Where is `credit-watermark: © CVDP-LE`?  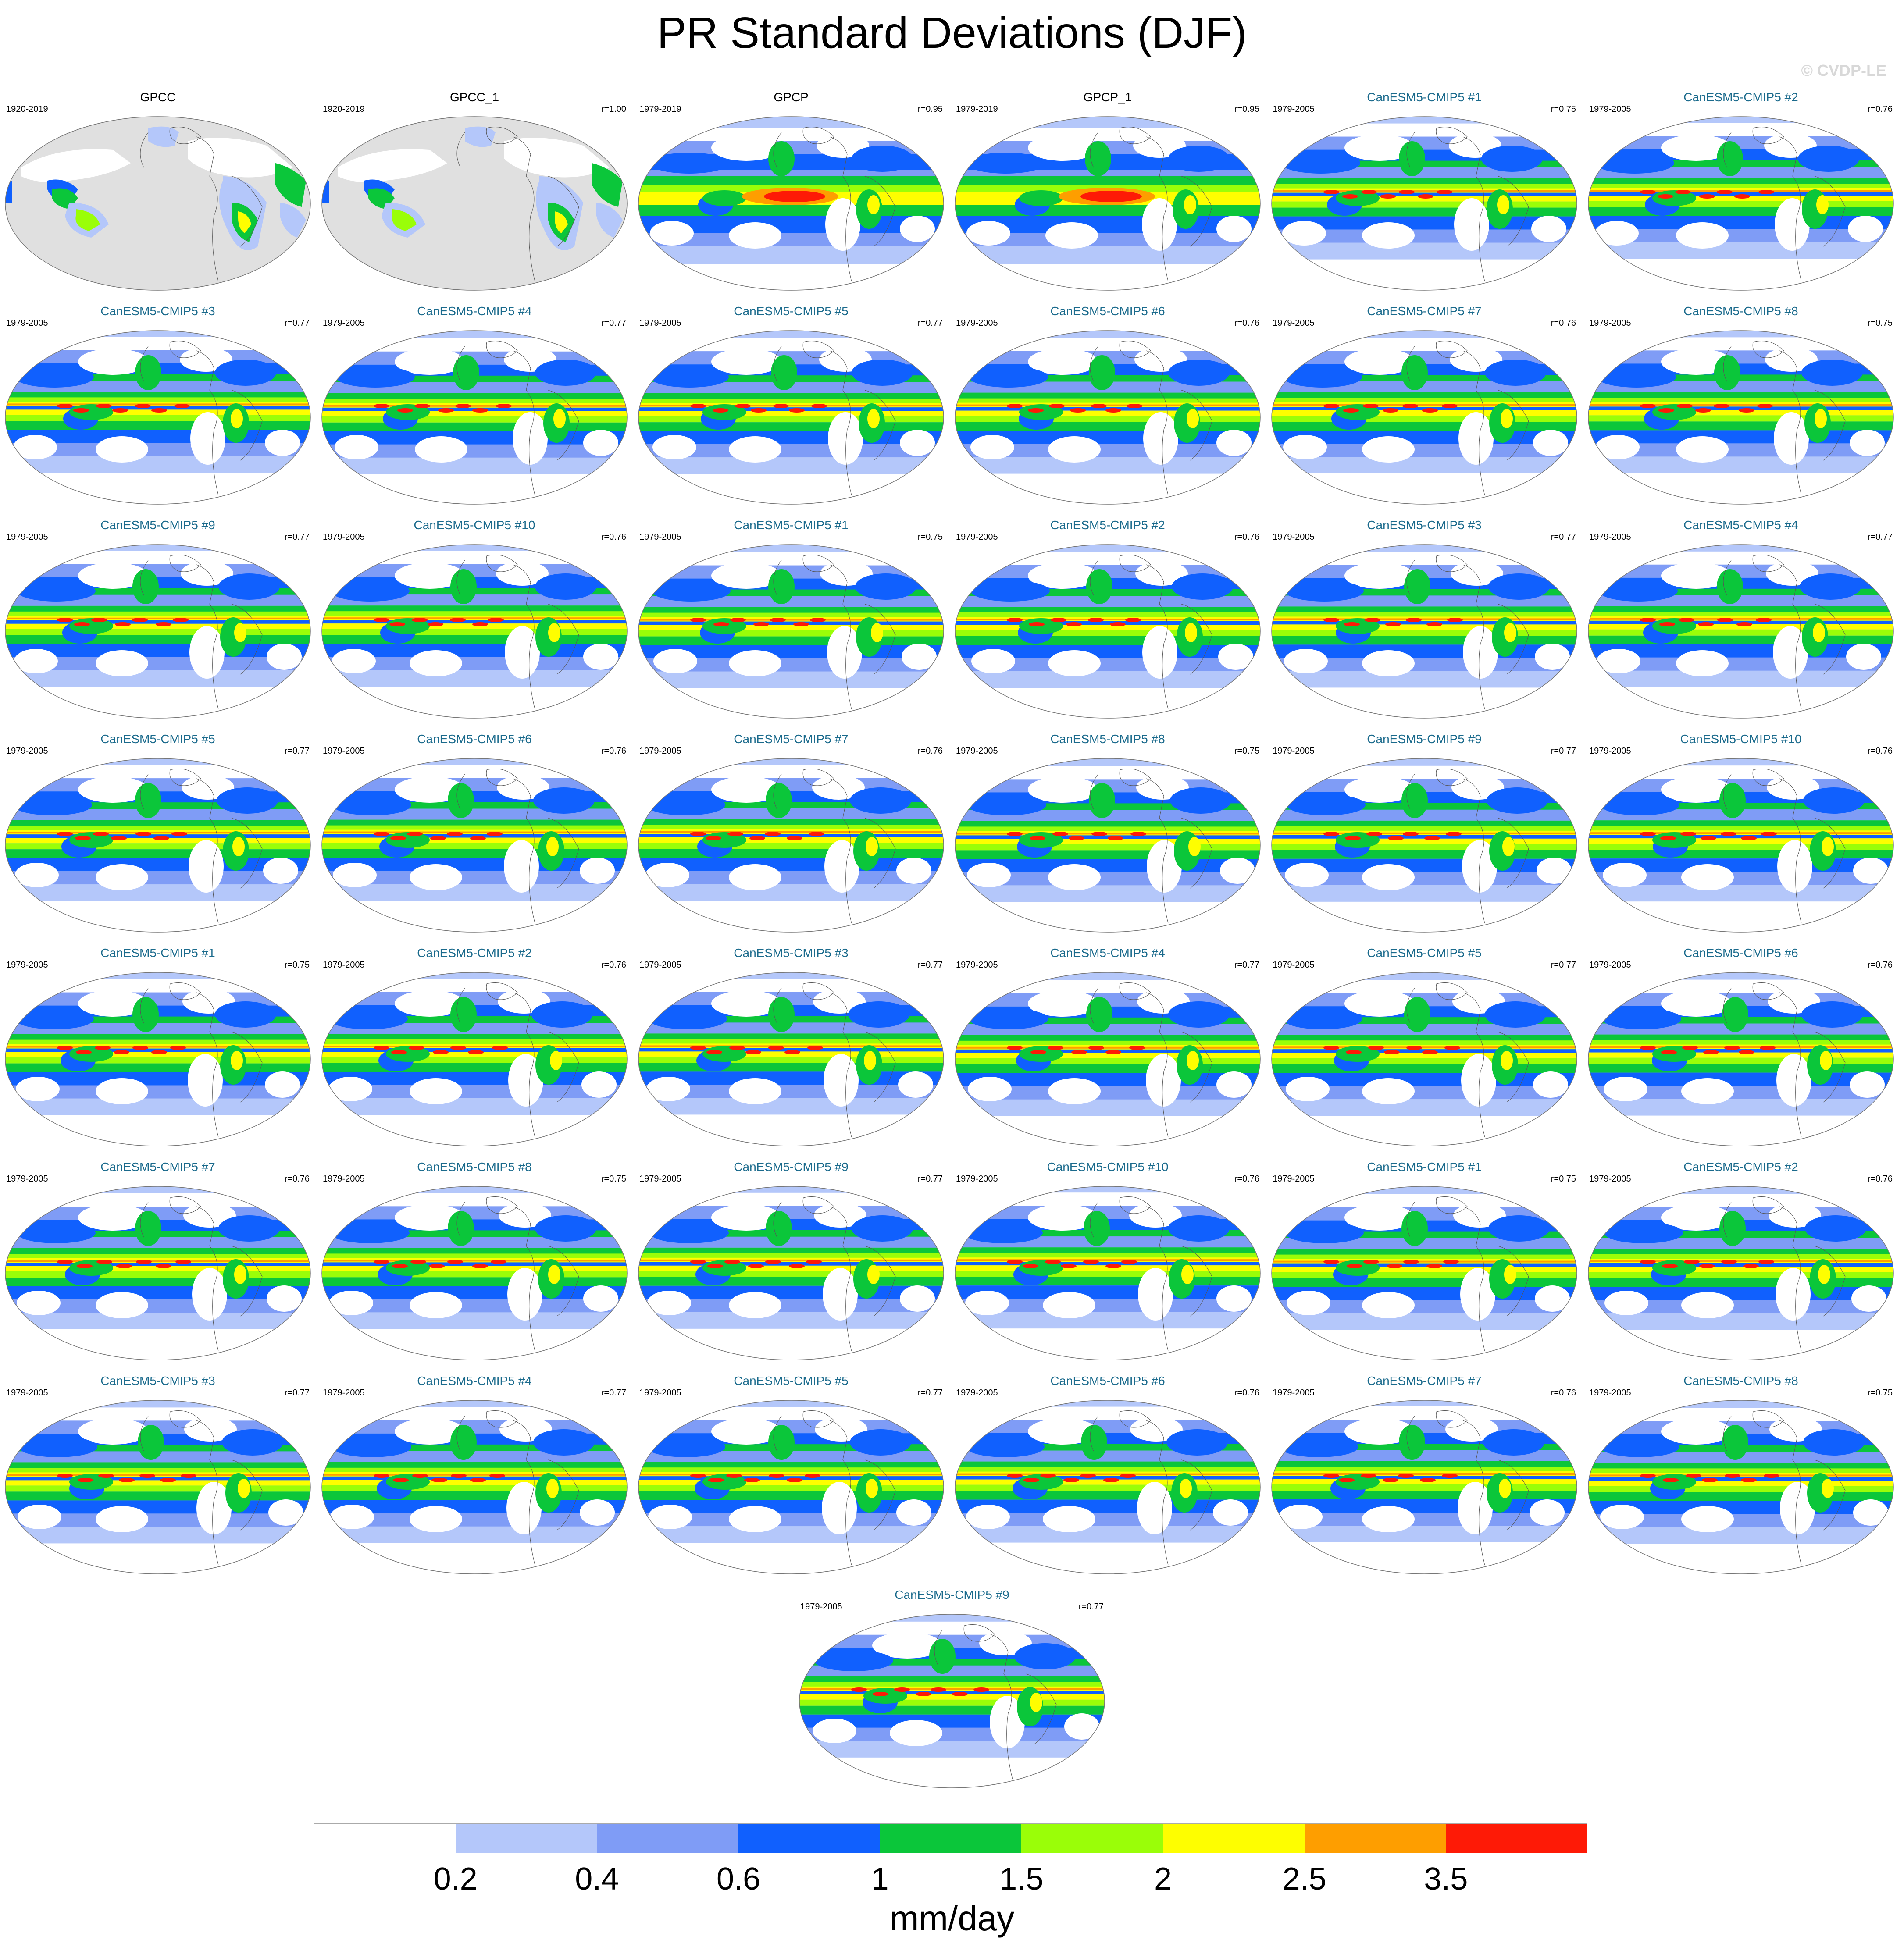 credit-watermark: © CVDP-LE is located at coordinates (1843, 70).